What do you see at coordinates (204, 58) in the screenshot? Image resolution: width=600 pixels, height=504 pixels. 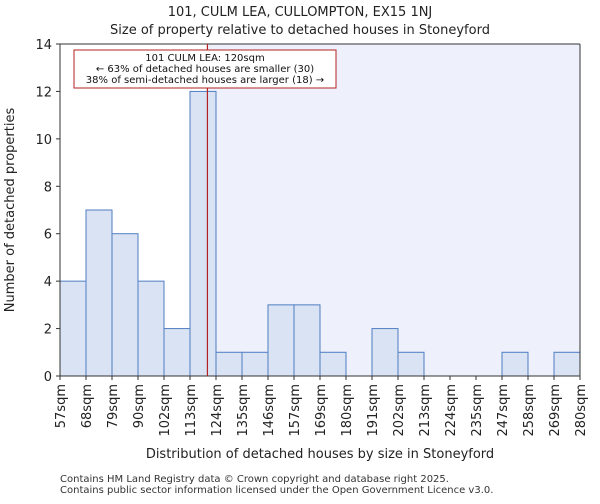 I see `annotation-title: 101 CULM LEA: 120sqm` at bounding box center [204, 58].